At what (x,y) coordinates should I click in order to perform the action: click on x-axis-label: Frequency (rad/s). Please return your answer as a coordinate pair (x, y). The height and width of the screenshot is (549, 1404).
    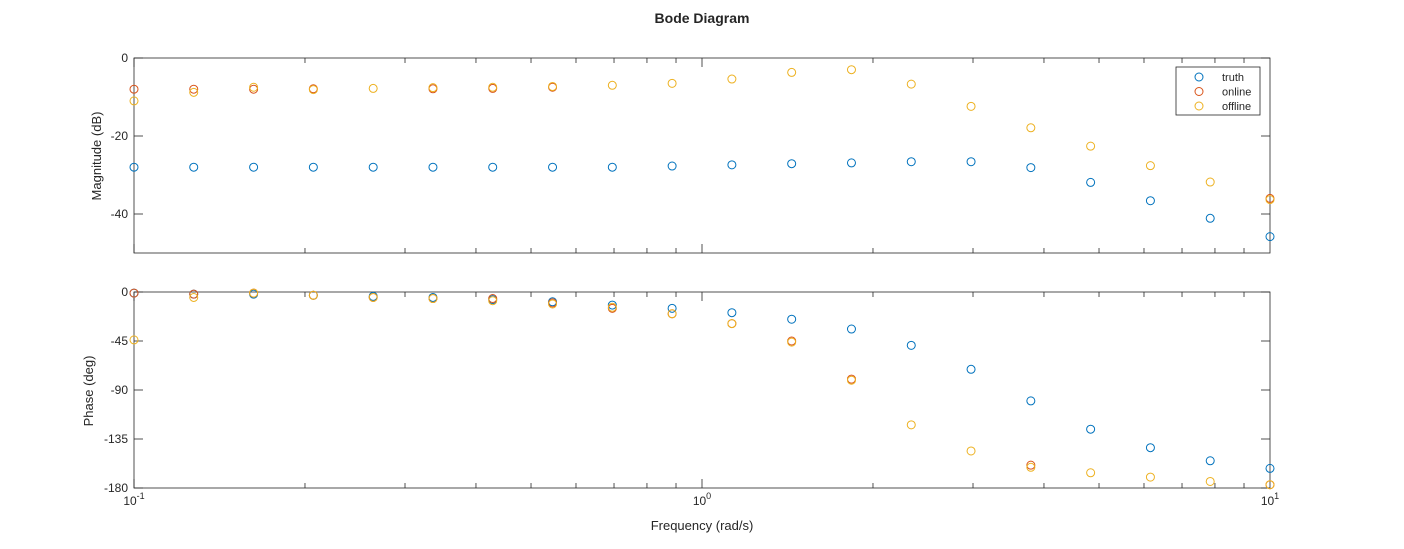
    Looking at the image, I should click on (702, 525).